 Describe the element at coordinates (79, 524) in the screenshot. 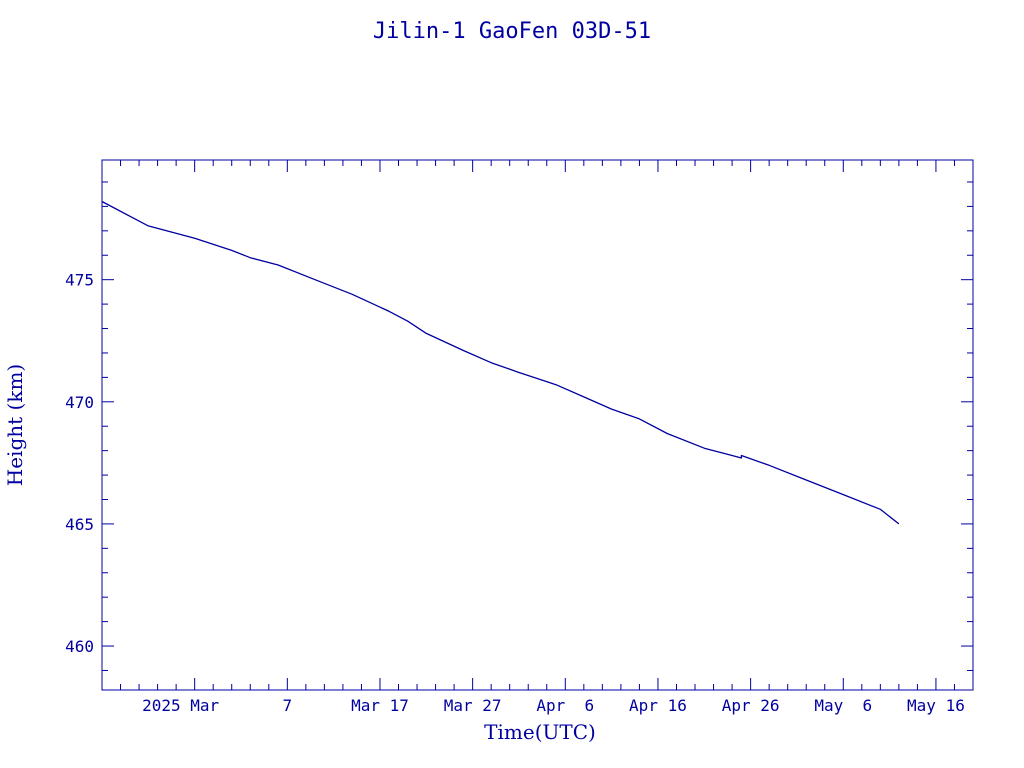

I see `y-tick-label: 465` at that location.